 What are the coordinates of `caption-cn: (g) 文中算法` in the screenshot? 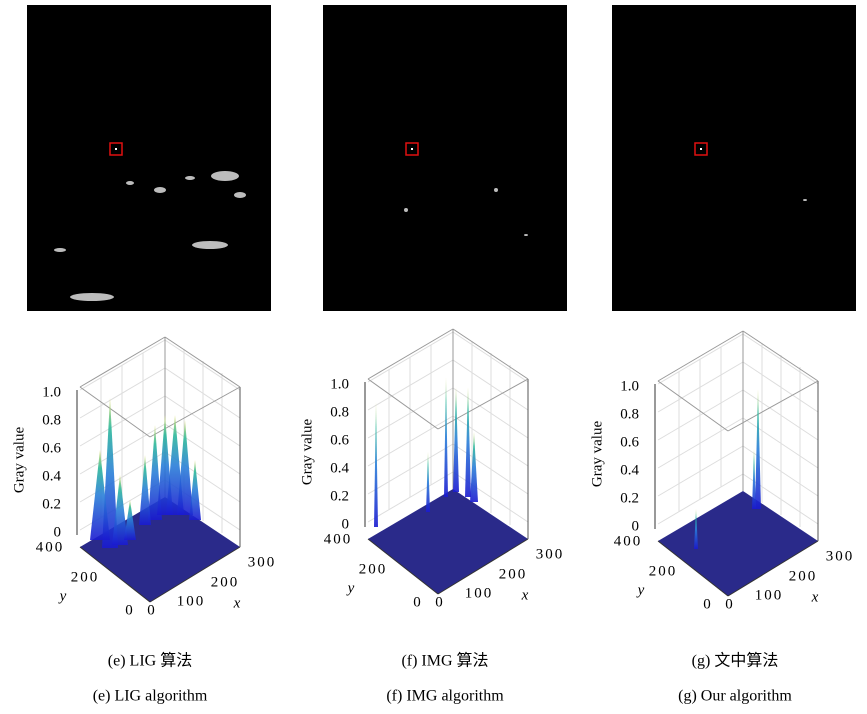 It's located at (735, 660).